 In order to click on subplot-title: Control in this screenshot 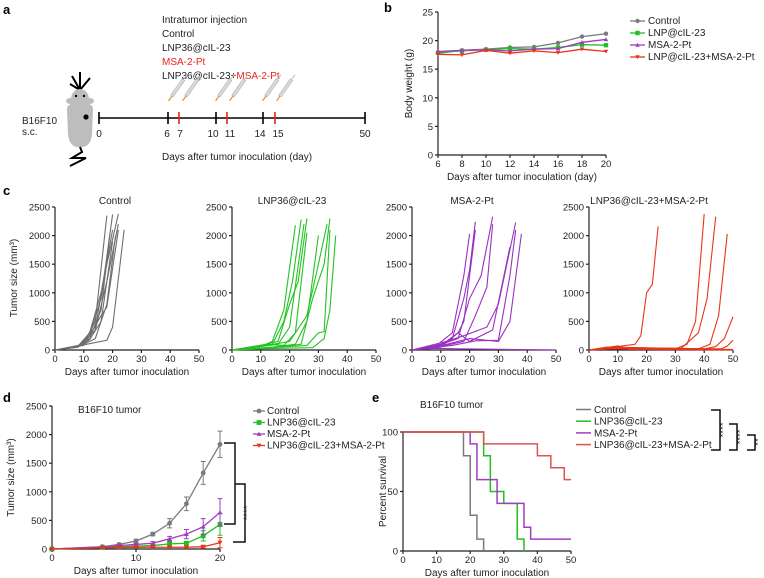, I will do `click(115, 201)`.